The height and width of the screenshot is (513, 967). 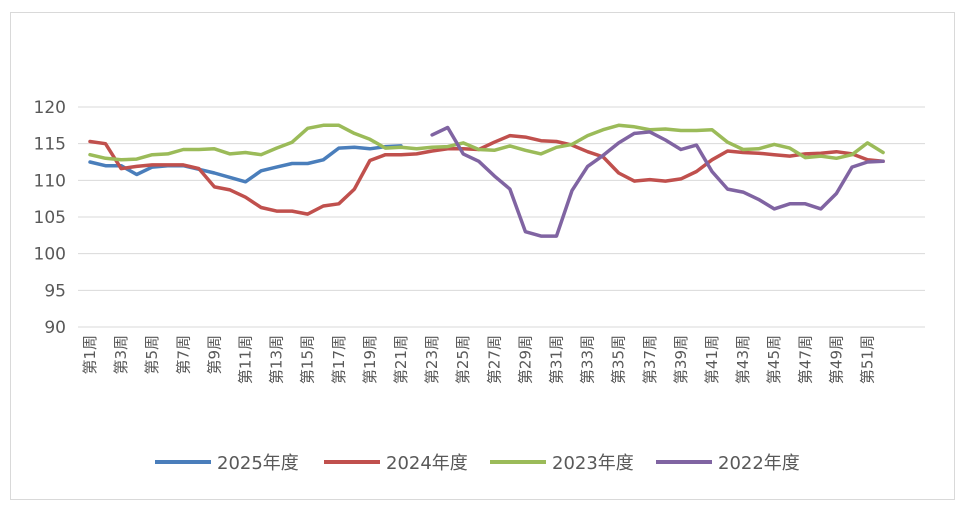 I want to click on series-line-2025年度, so click(x=245, y=164).